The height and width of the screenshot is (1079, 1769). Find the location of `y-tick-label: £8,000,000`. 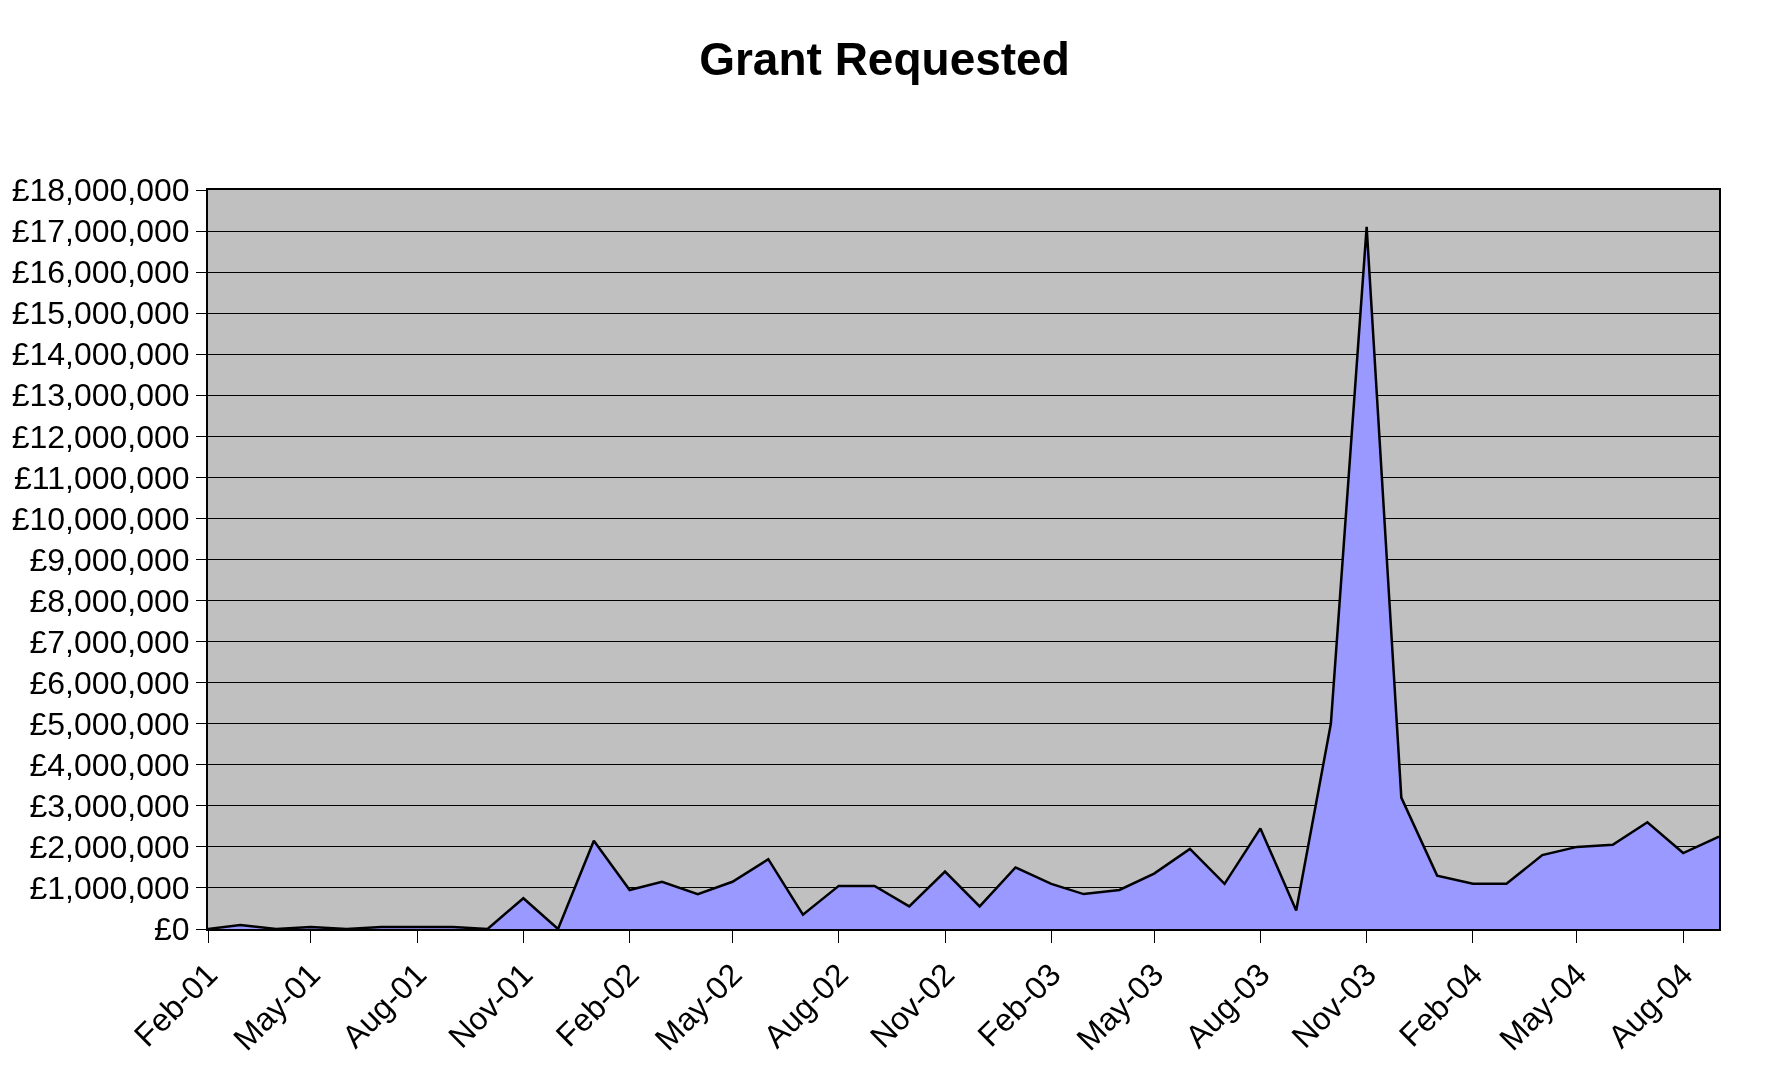

y-tick-label: £8,000,000 is located at coordinates (109, 600).